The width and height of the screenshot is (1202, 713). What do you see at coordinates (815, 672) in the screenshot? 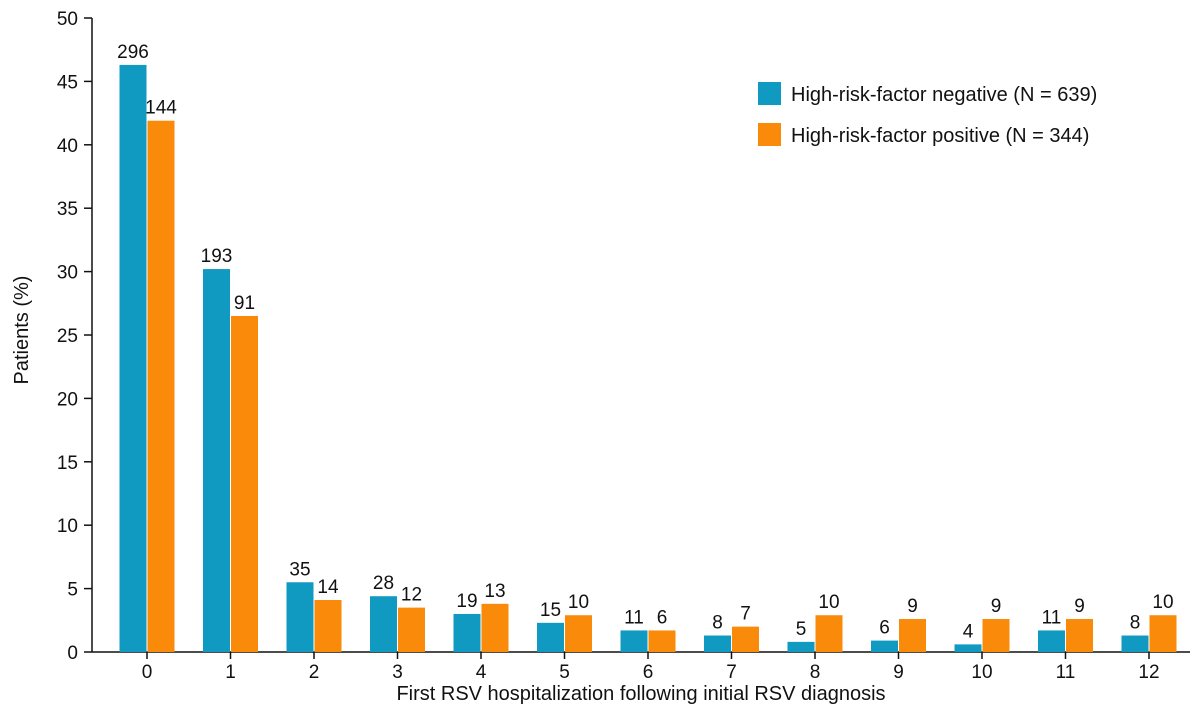
I see `x-tick-label: 8` at bounding box center [815, 672].